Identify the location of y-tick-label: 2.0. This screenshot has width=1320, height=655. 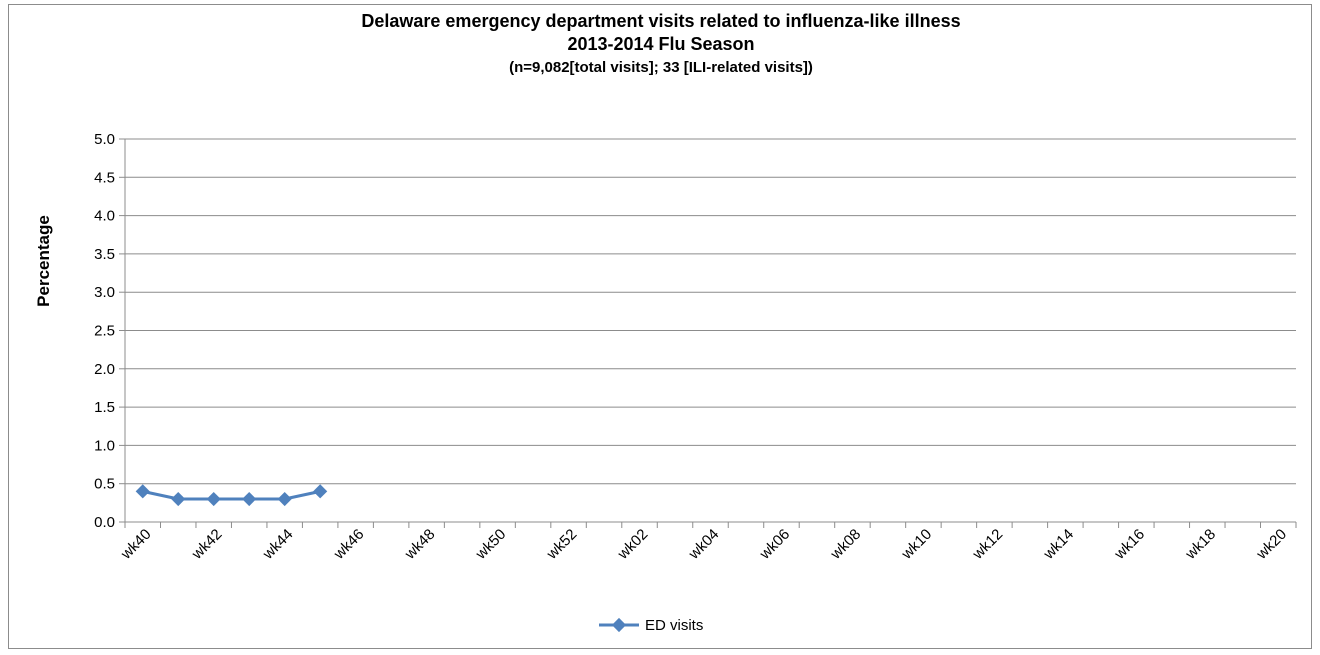
(104, 369).